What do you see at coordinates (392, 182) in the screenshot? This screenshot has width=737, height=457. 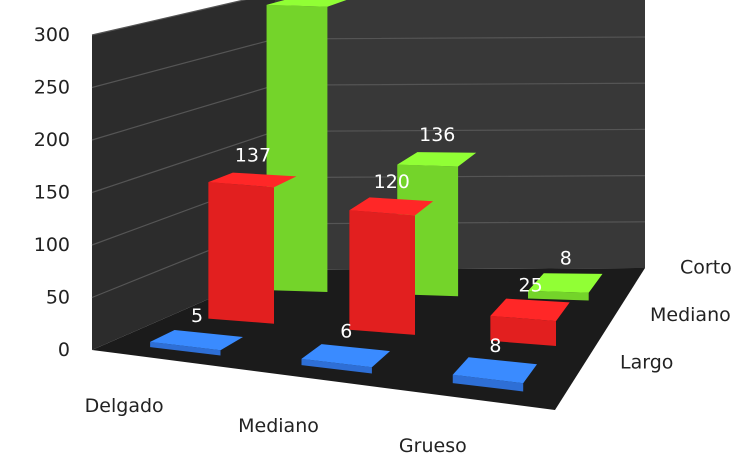 I see `data-label: 120` at bounding box center [392, 182].